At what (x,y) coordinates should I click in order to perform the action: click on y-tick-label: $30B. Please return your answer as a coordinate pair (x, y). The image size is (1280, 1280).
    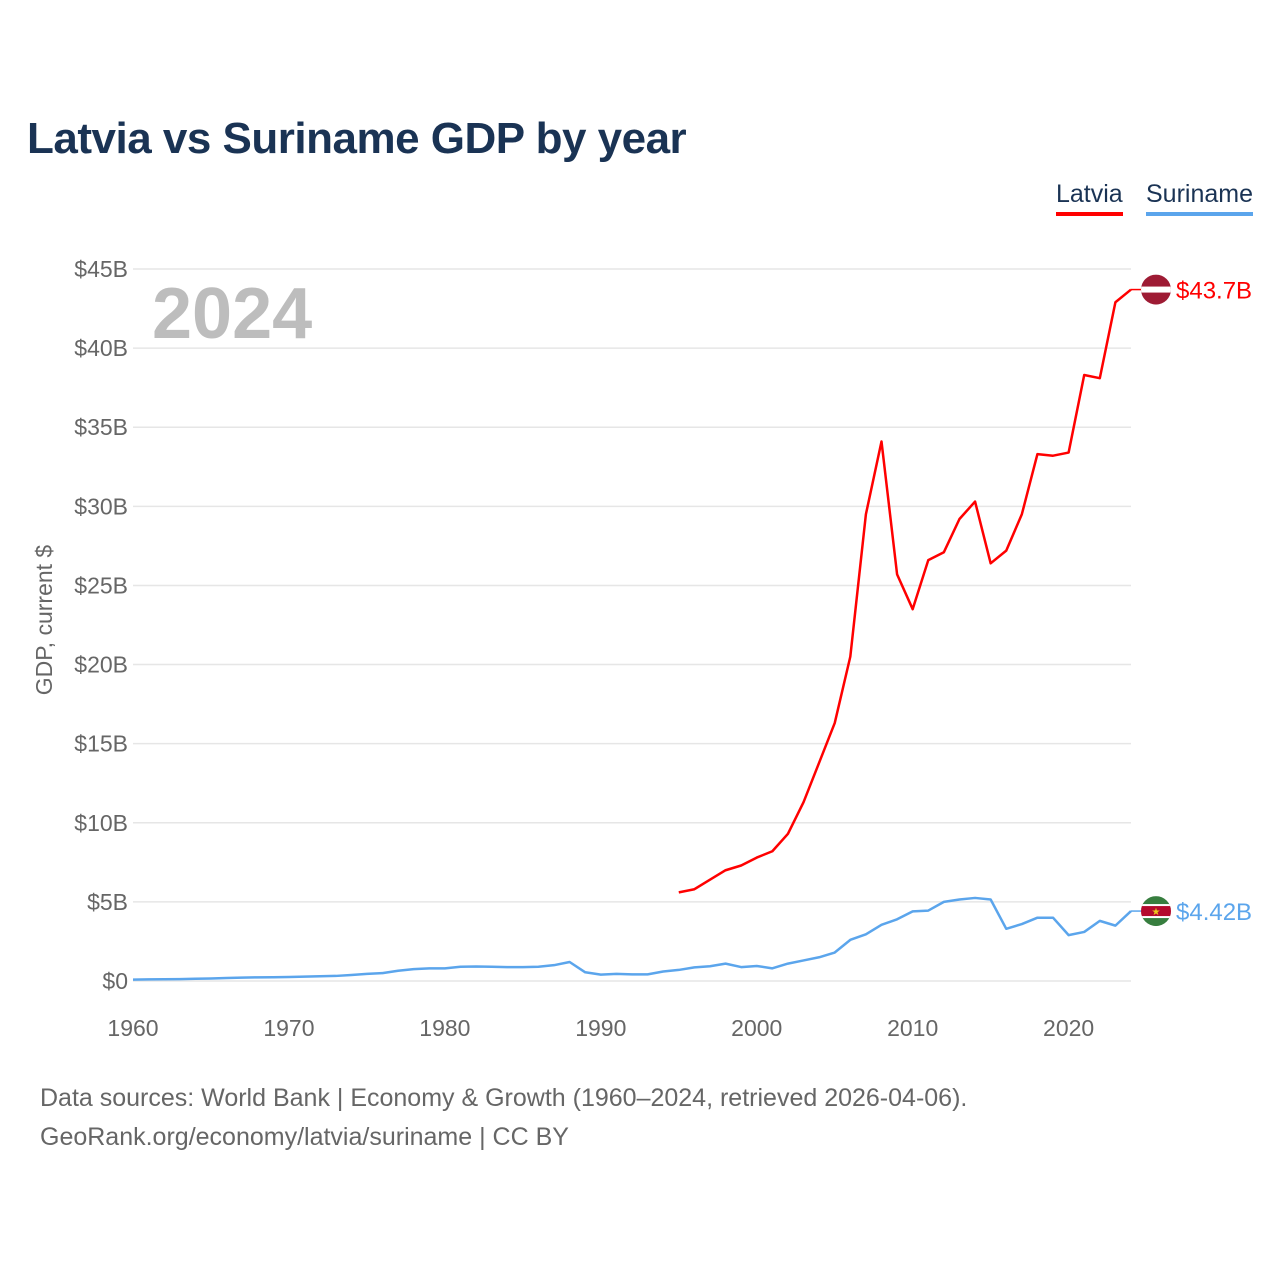
    Looking at the image, I should click on (101, 506).